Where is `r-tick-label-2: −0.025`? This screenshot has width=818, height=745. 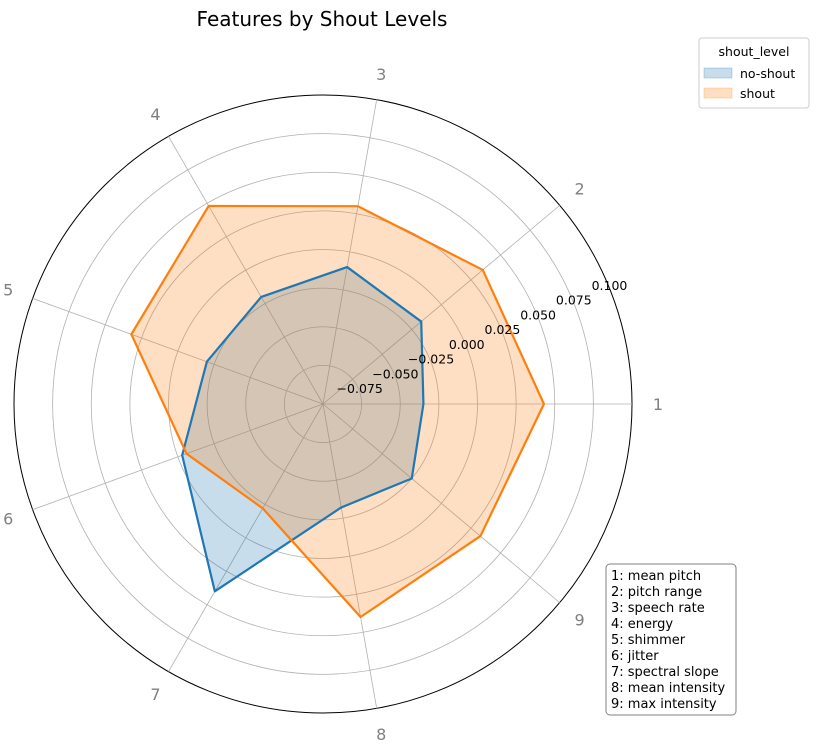 r-tick-label-2: −0.025 is located at coordinates (431, 359).